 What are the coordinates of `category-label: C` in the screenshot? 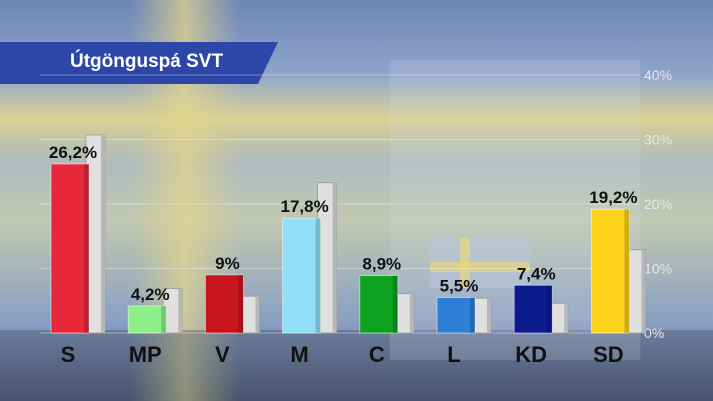 It's located at (377, 354).